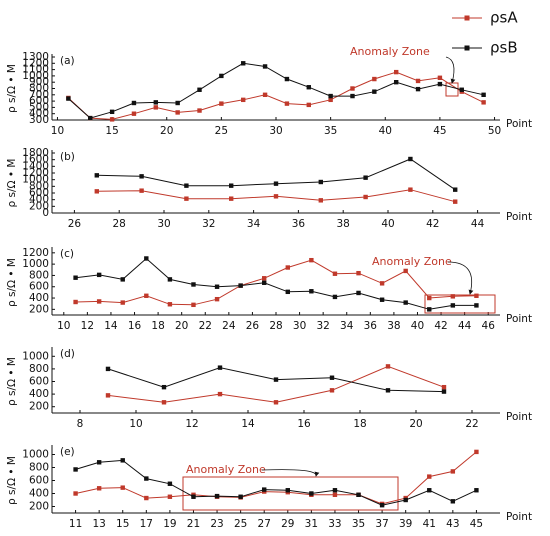 The height and width of the screenshot is (536, 550). I want to click on x-tick-label: 30, so click(275, 131).